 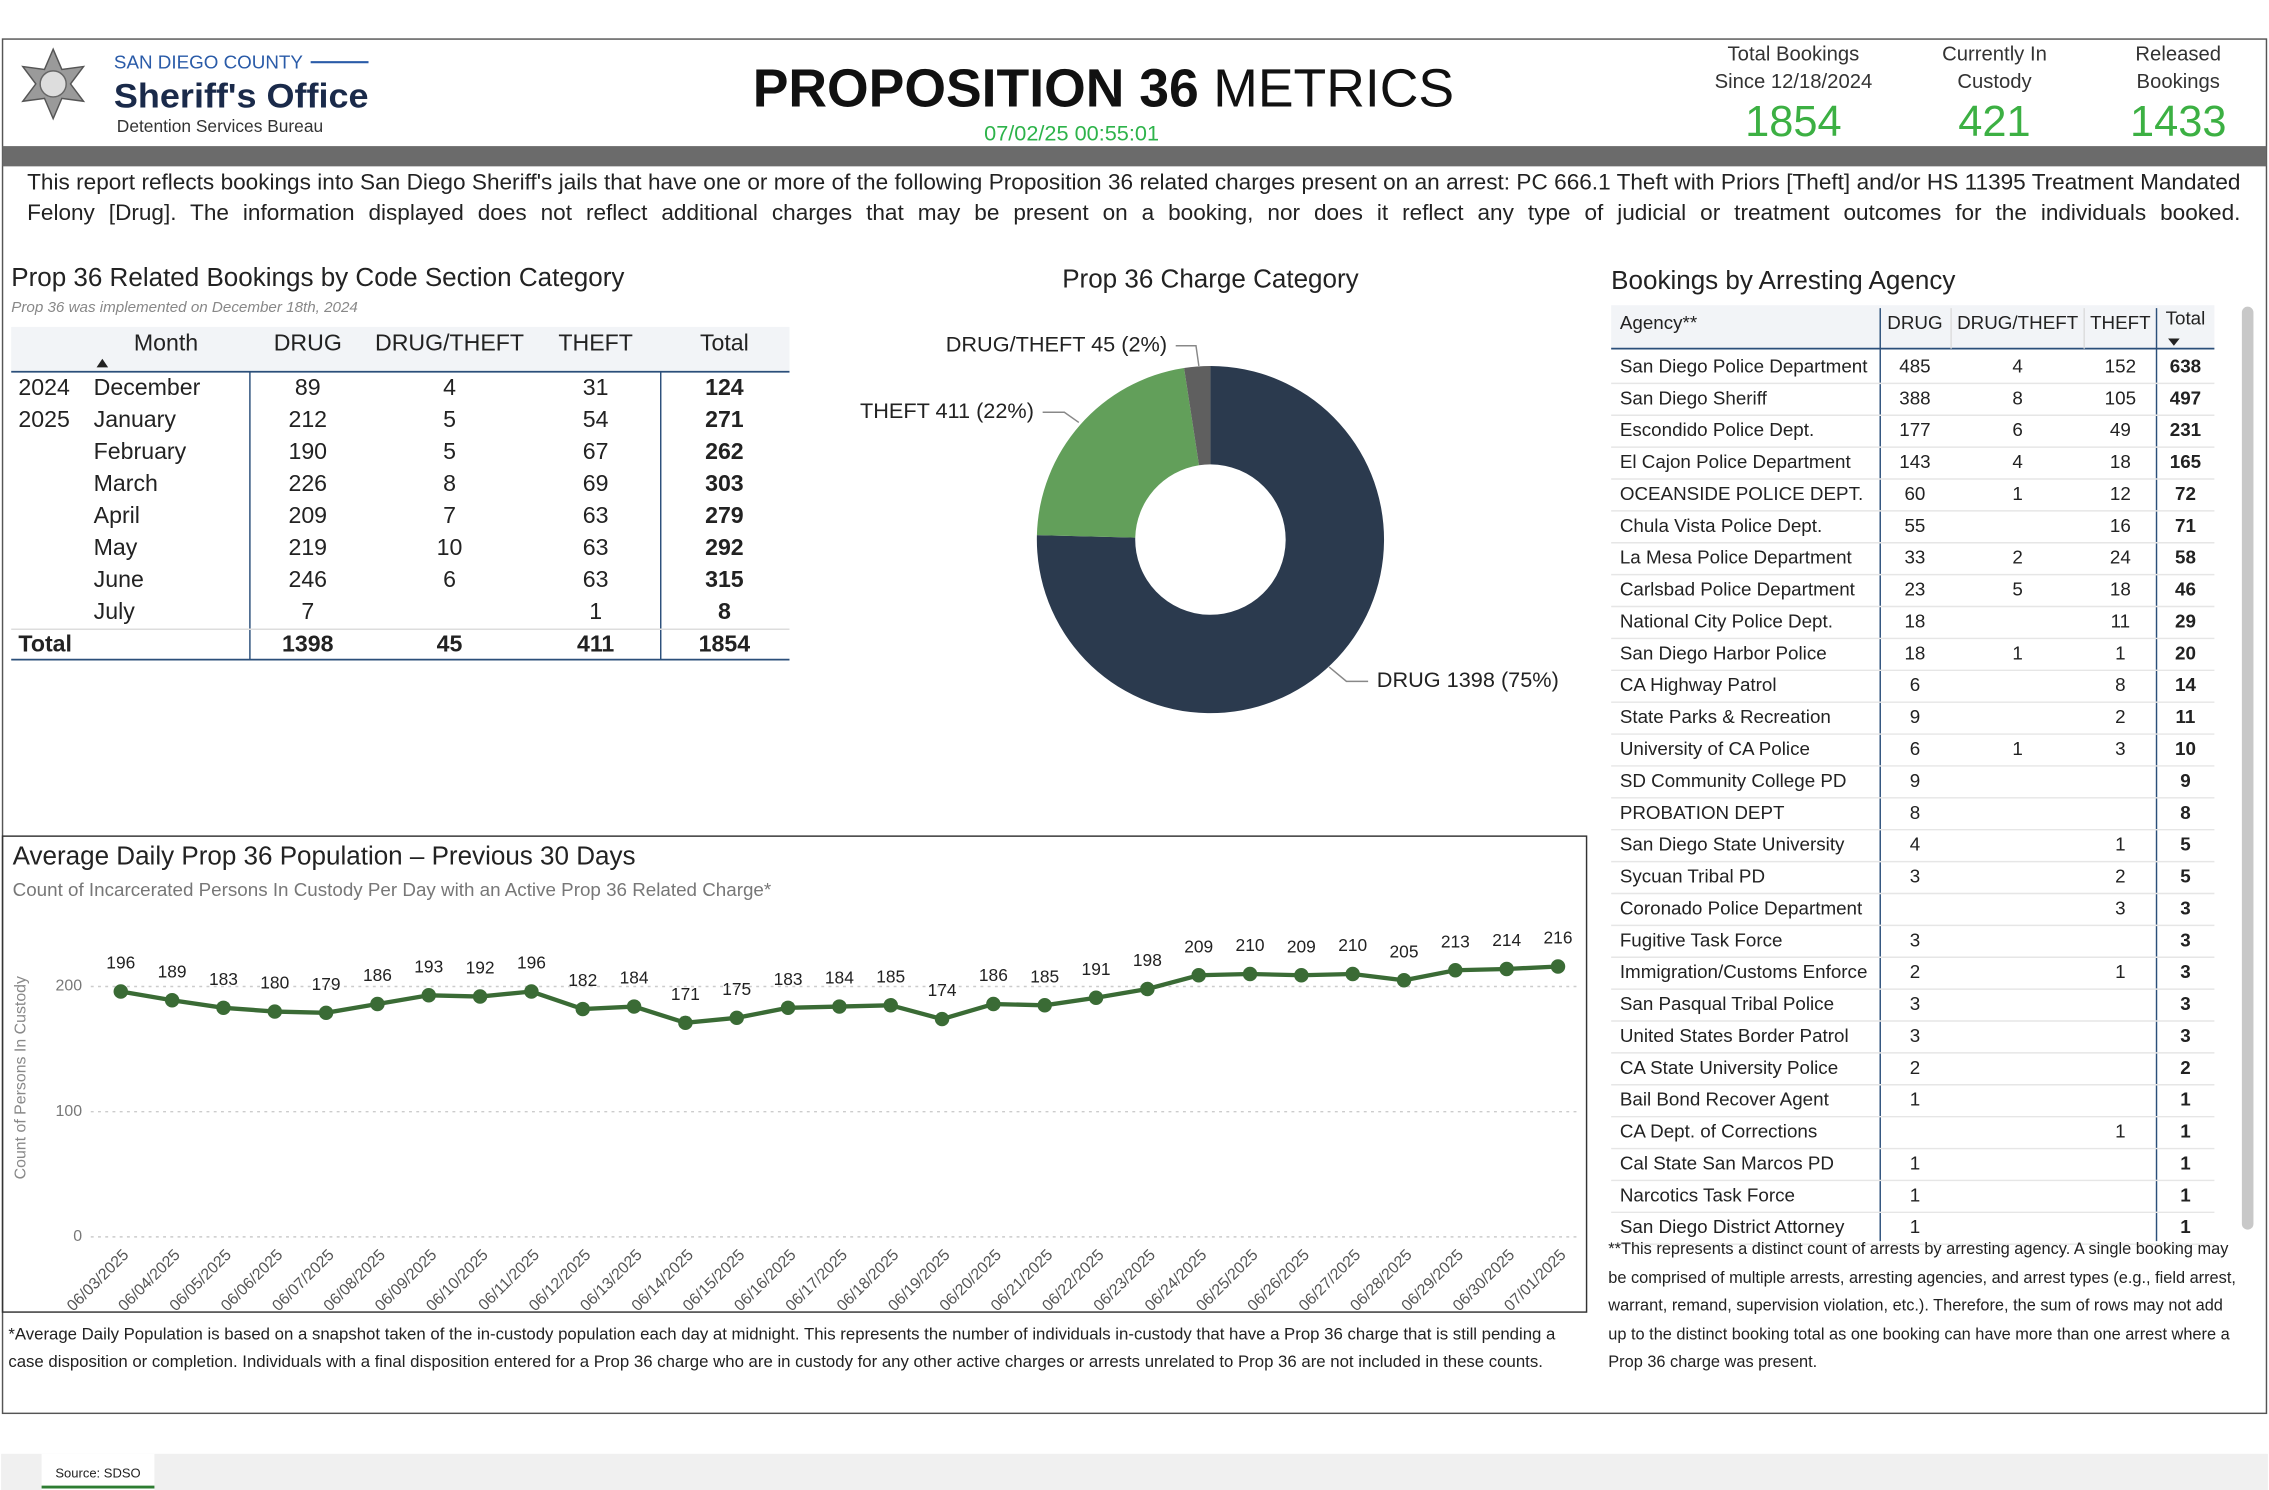 What do you see at coordinates (596, 419) in the screenshot?
I see `number-cell: 54` at bounding box center [596, 419].